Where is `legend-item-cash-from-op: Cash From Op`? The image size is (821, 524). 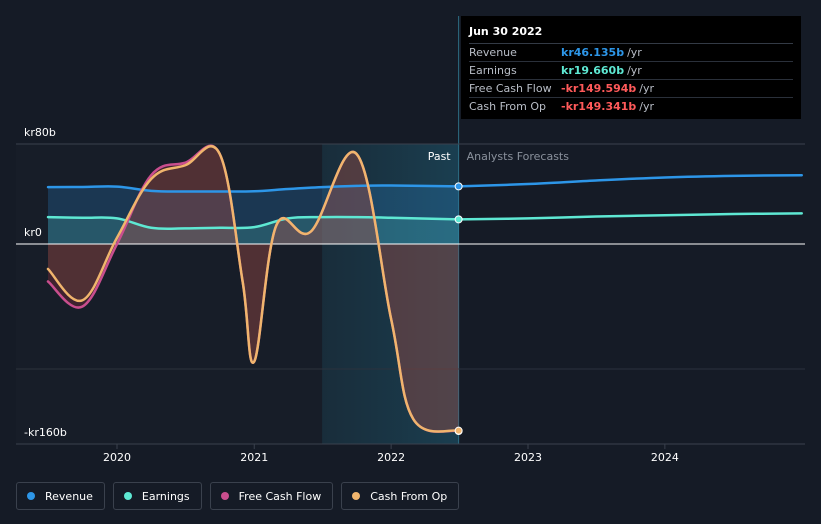
legend-item-cash-from-op: Cash From Op is located at coordinates (400, 496).